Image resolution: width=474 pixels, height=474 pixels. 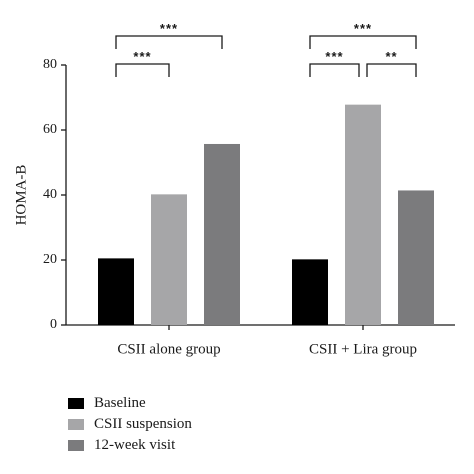 What do you see at coordinates (53, 324) in the screenshot?
I see `y-tick-label: 0` at bounding box center [53, 324].